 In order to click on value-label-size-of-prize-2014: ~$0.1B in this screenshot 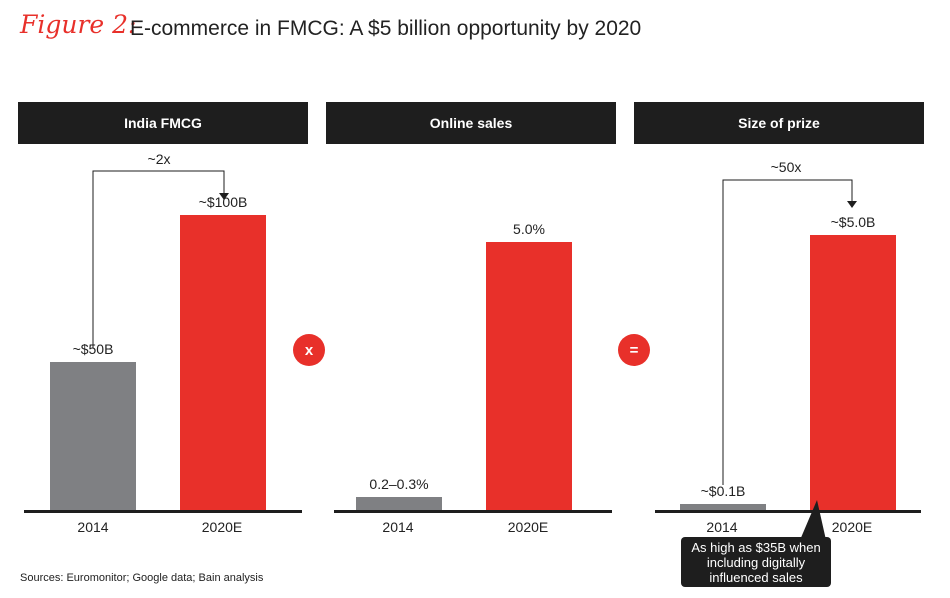, I will do `click(723, 491)`.